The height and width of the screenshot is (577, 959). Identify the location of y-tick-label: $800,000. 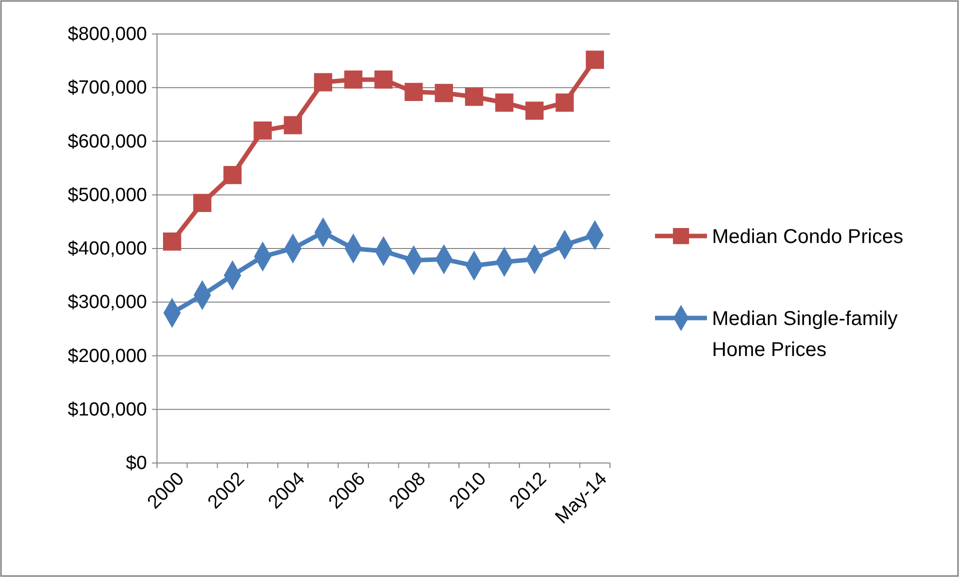
(107, 35).